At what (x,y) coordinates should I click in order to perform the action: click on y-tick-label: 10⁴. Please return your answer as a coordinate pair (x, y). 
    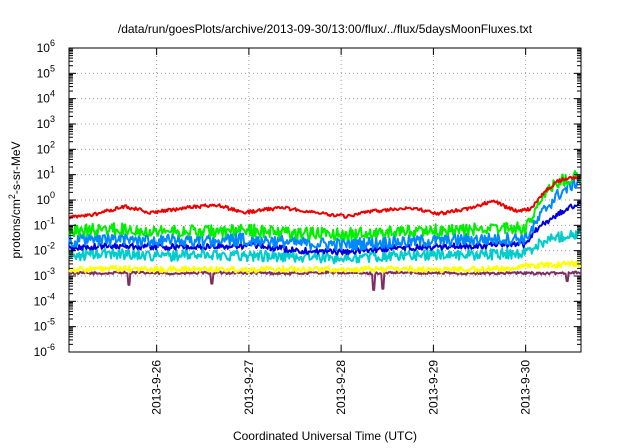
    Looking at the image, I should click on (46, 97).